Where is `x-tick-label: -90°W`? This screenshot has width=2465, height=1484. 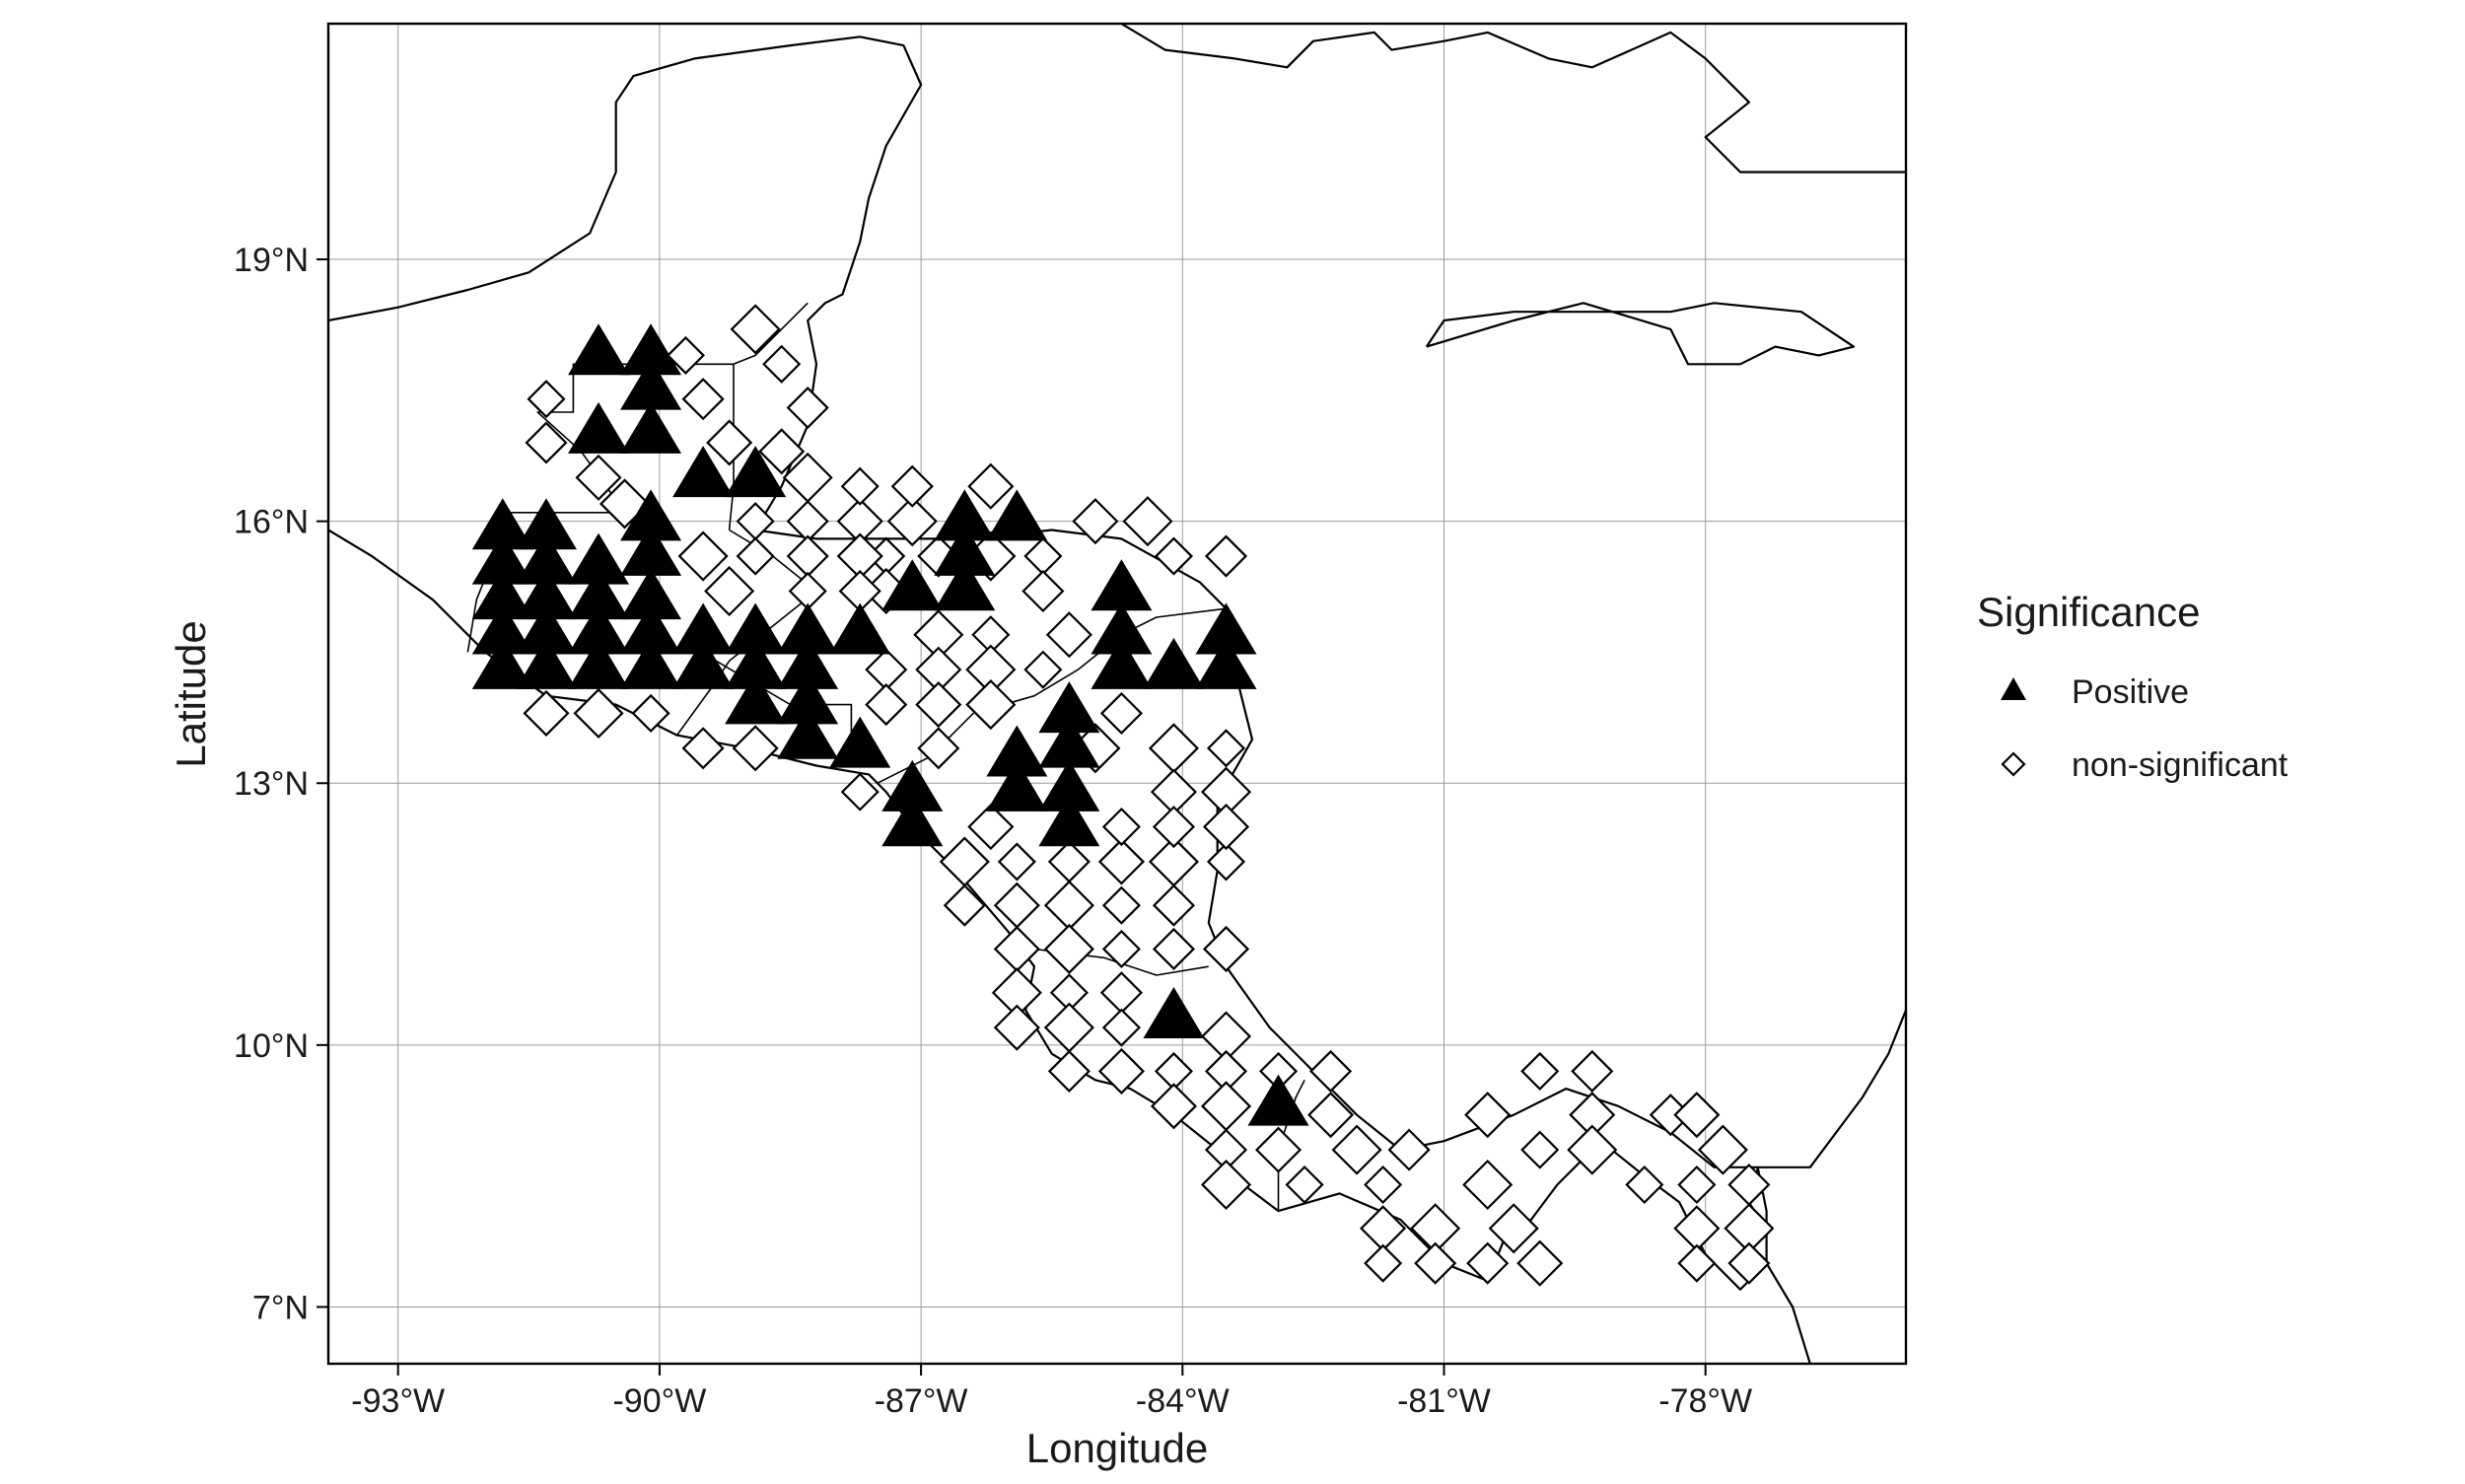
x-tick-label: -90°W is located at coordinates (659, 1401).